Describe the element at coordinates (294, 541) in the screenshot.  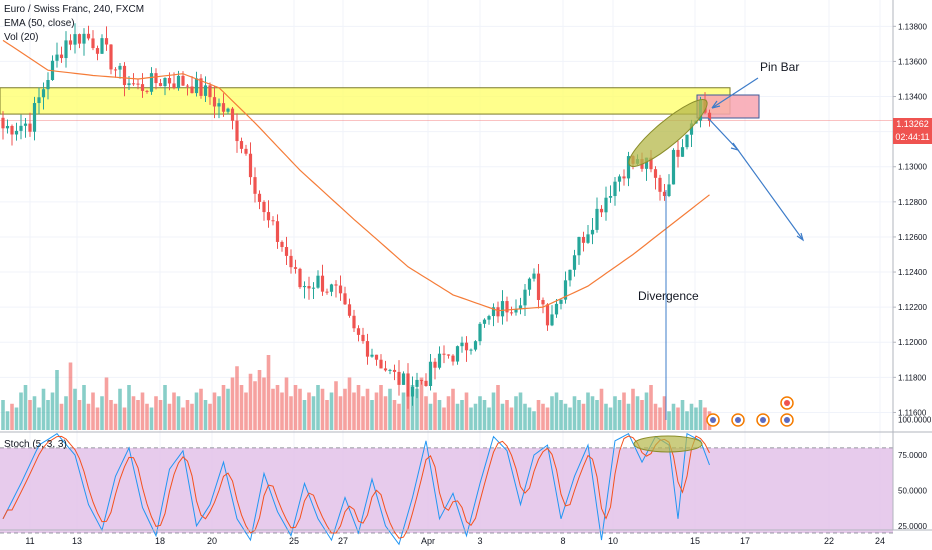
I see `time-tick-label: 25` at that location.